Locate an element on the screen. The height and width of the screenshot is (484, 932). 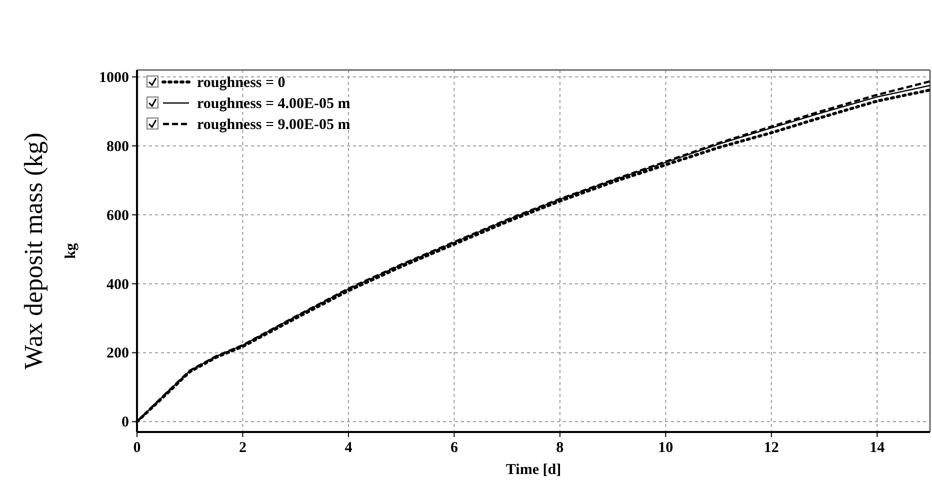
x-tick-label: 8 is located at coordinates (560, 448).